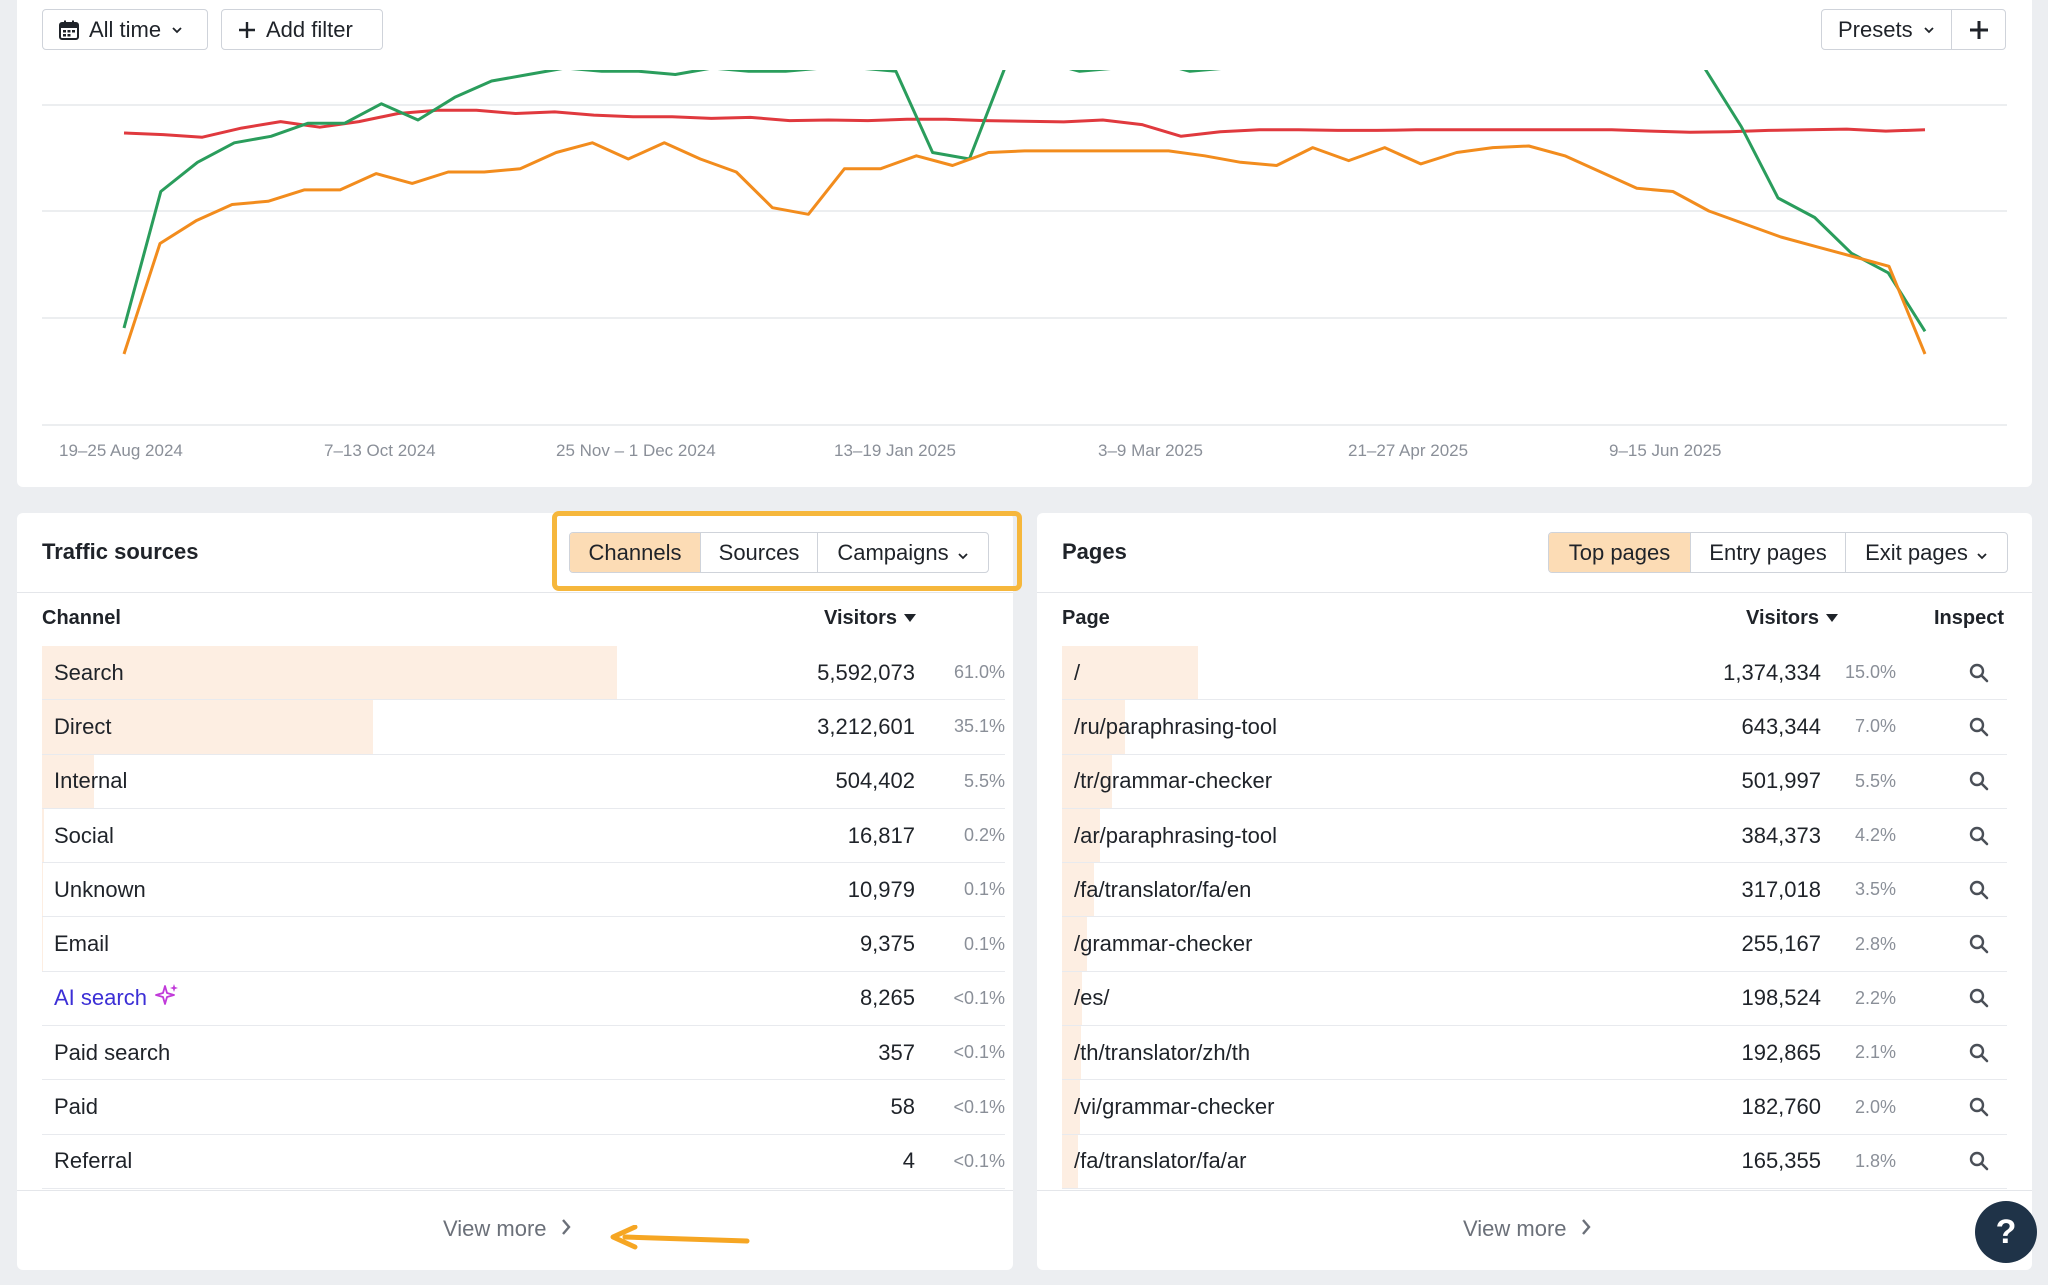  I want to click on visitors-value: 9,375, so click(887, 944).